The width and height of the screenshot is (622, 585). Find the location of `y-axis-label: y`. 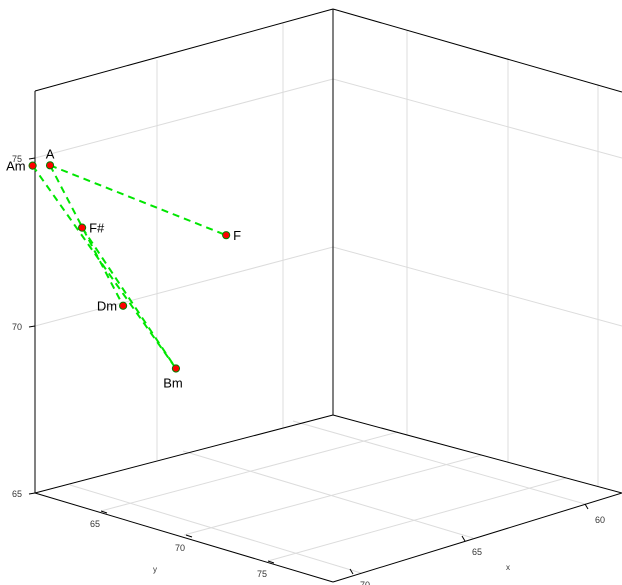

y-axis-label: y is located at coordinates (155, 569).